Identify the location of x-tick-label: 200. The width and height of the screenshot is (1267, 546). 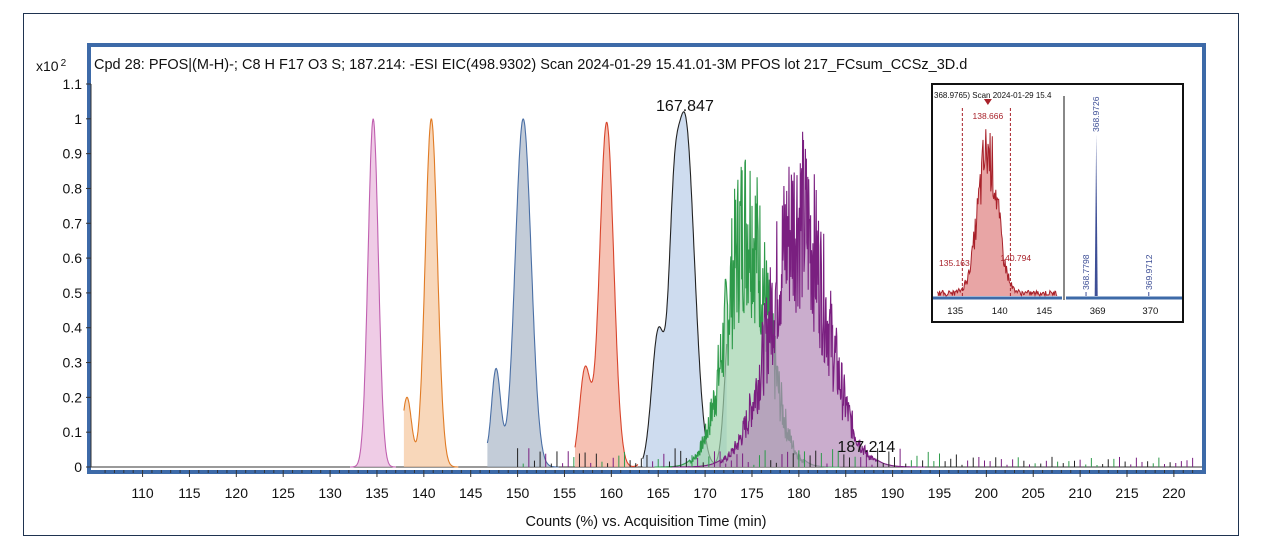
(987, 493).